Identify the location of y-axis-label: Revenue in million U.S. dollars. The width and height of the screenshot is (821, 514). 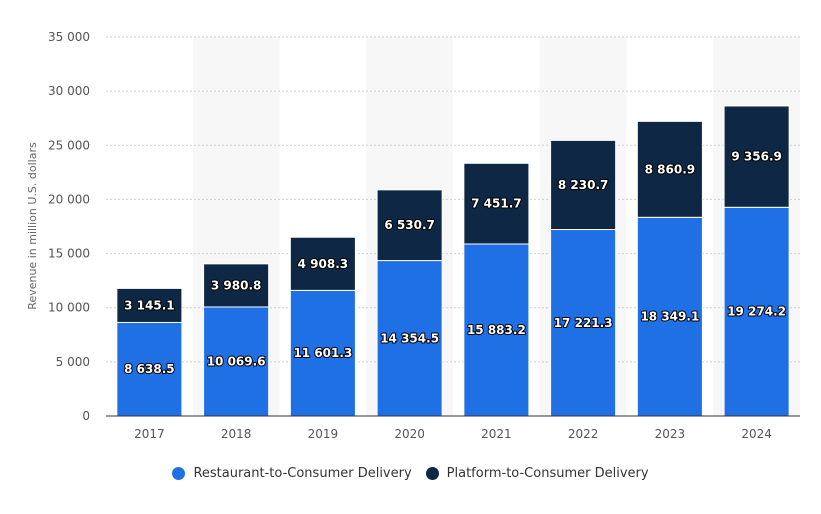
(32, 226).